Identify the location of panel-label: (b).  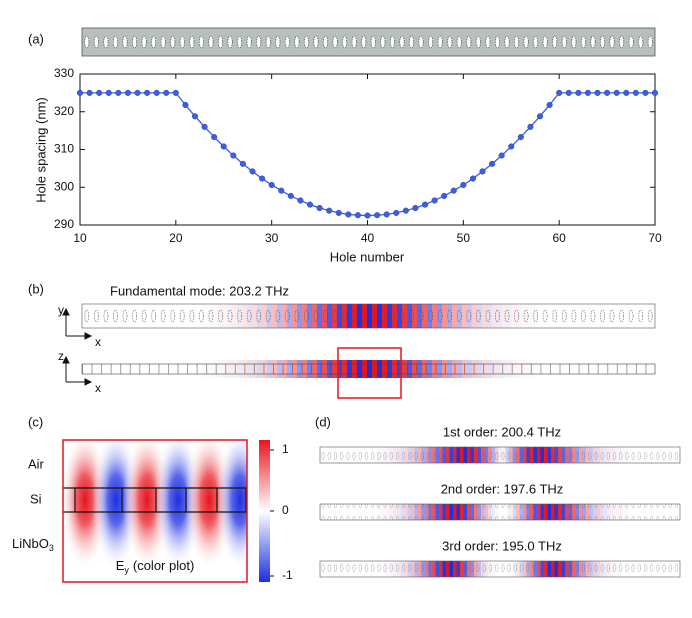
(36, 288).